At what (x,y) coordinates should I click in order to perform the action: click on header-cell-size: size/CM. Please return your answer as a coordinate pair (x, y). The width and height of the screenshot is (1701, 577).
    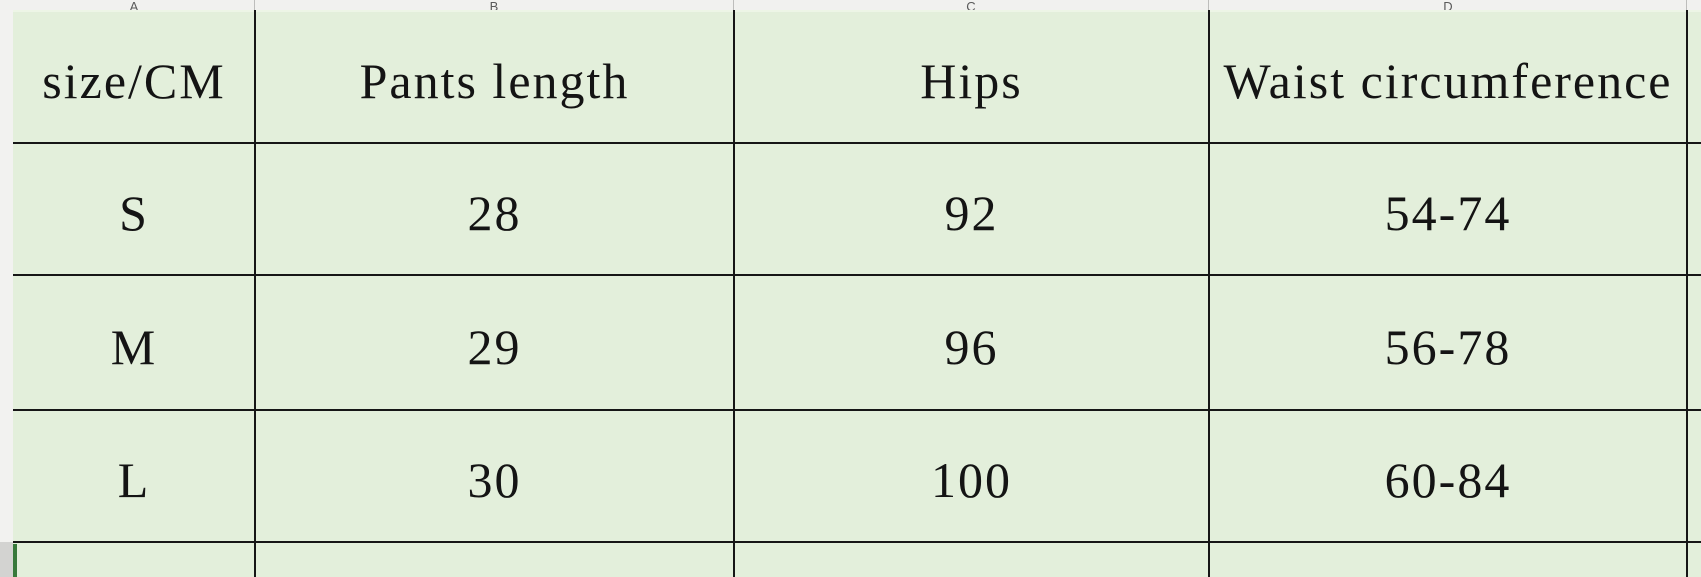
    Looking at the image, I should click on (134, 80).